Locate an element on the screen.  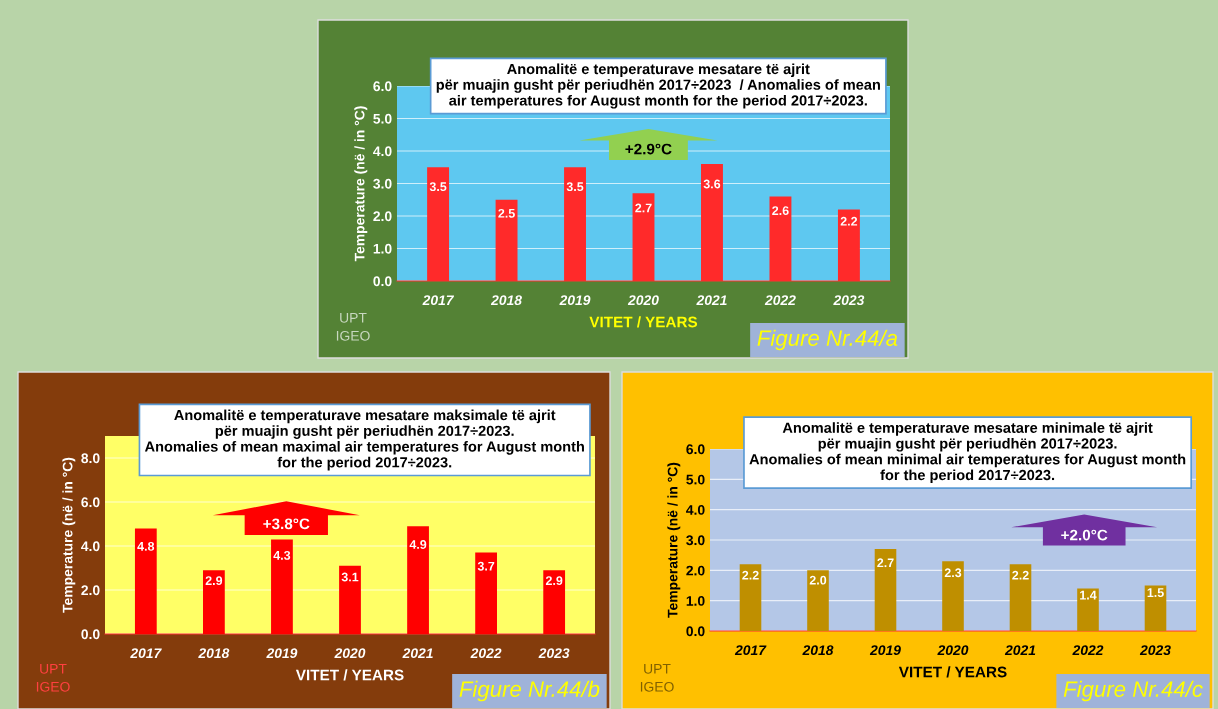
data-label: 1.4 is located at coordinates (1088, 595).